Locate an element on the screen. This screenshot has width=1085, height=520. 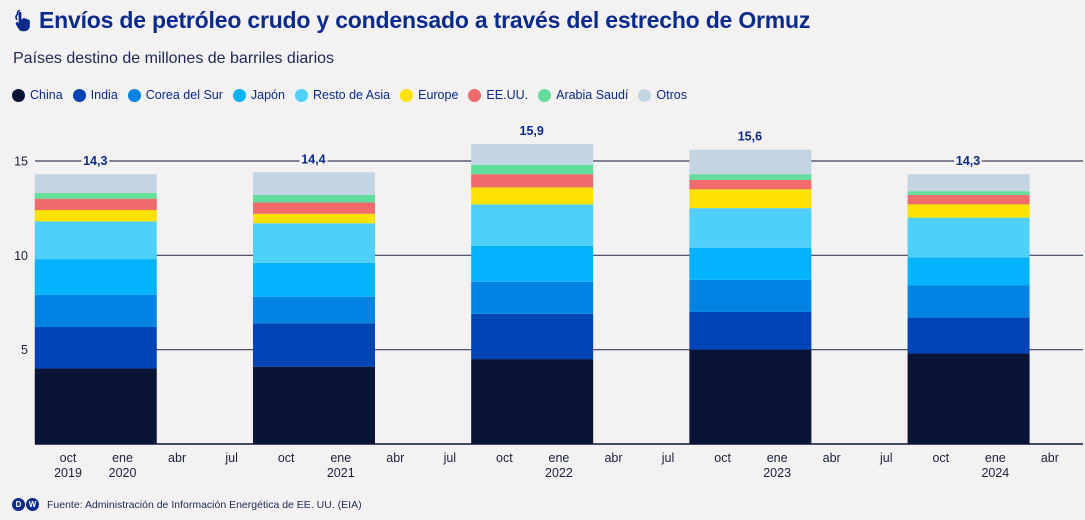
legend-label: India is located at coordinates (104, 95).